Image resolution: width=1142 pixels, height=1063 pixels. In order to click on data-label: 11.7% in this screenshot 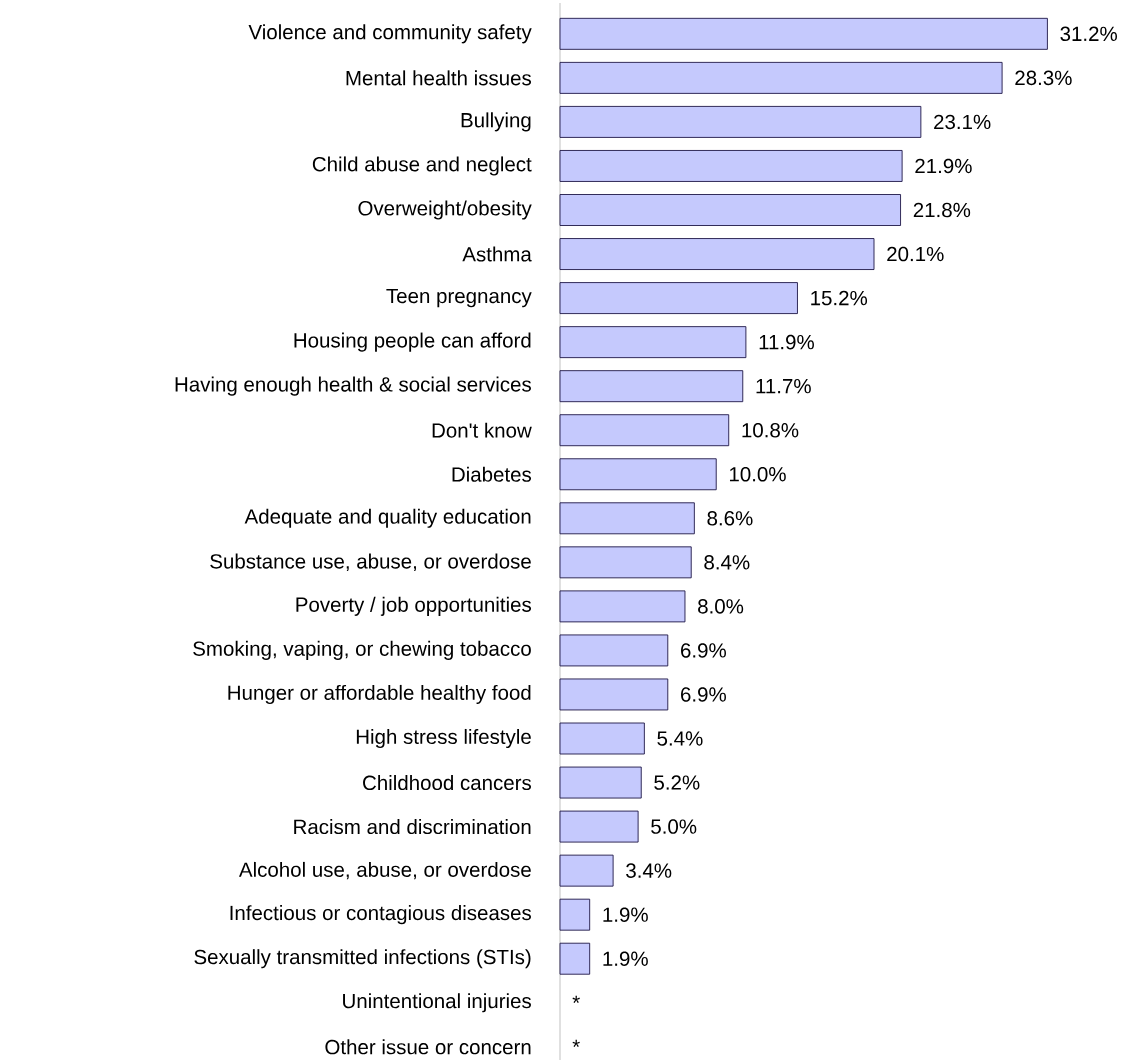, I will do `click(783, 386)`.